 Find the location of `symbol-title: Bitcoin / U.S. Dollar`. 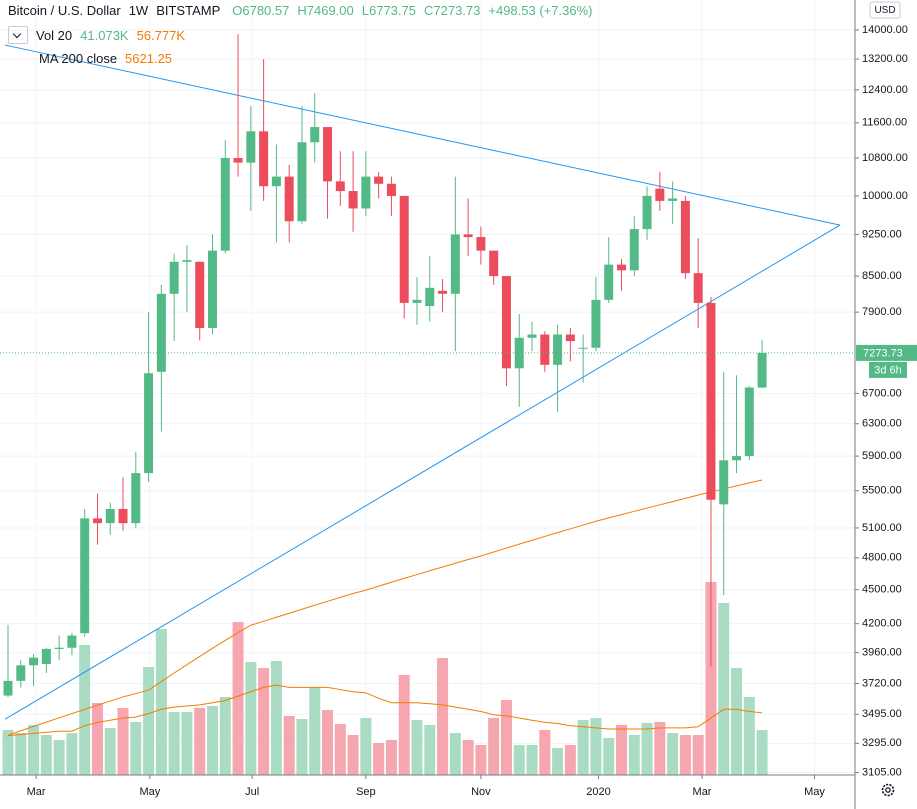

symbol-title: Bitcoin / U.S. Dollar is located at coordinates (64, 10).